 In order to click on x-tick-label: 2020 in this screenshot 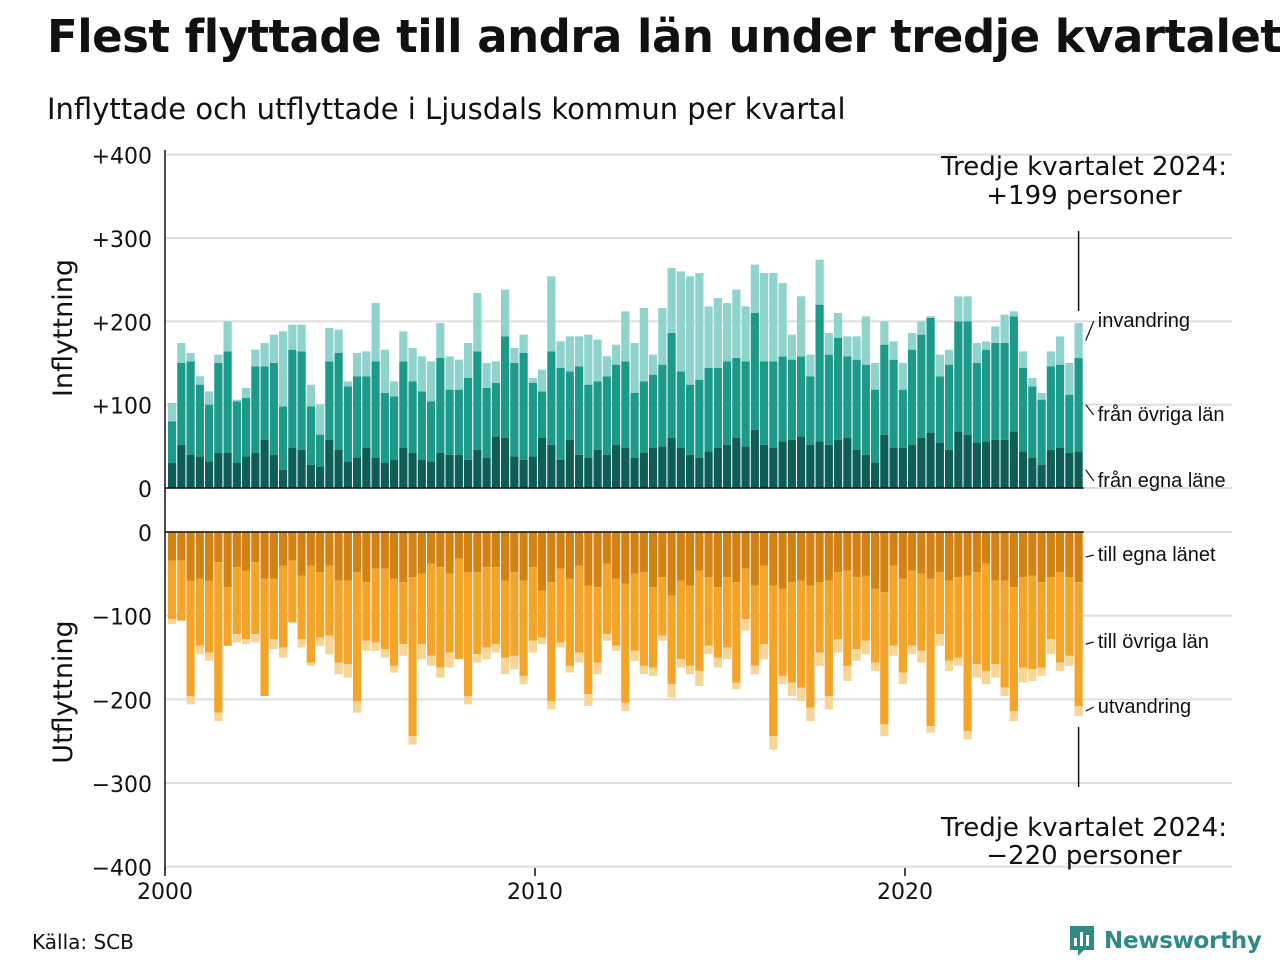, I will do `click(905, 892)`.